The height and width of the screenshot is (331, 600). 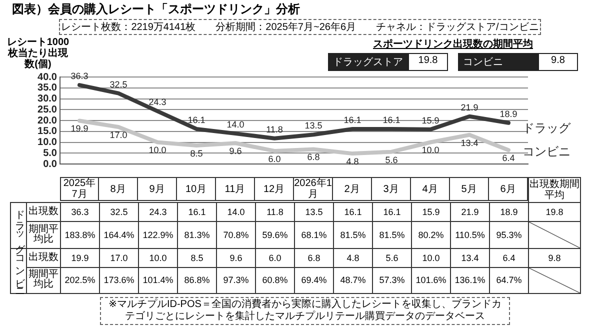 What do you see at coordinates (157, 189) in the screenshot?
I see `x-tick-label: 9月` at bounding box center [157, 189].